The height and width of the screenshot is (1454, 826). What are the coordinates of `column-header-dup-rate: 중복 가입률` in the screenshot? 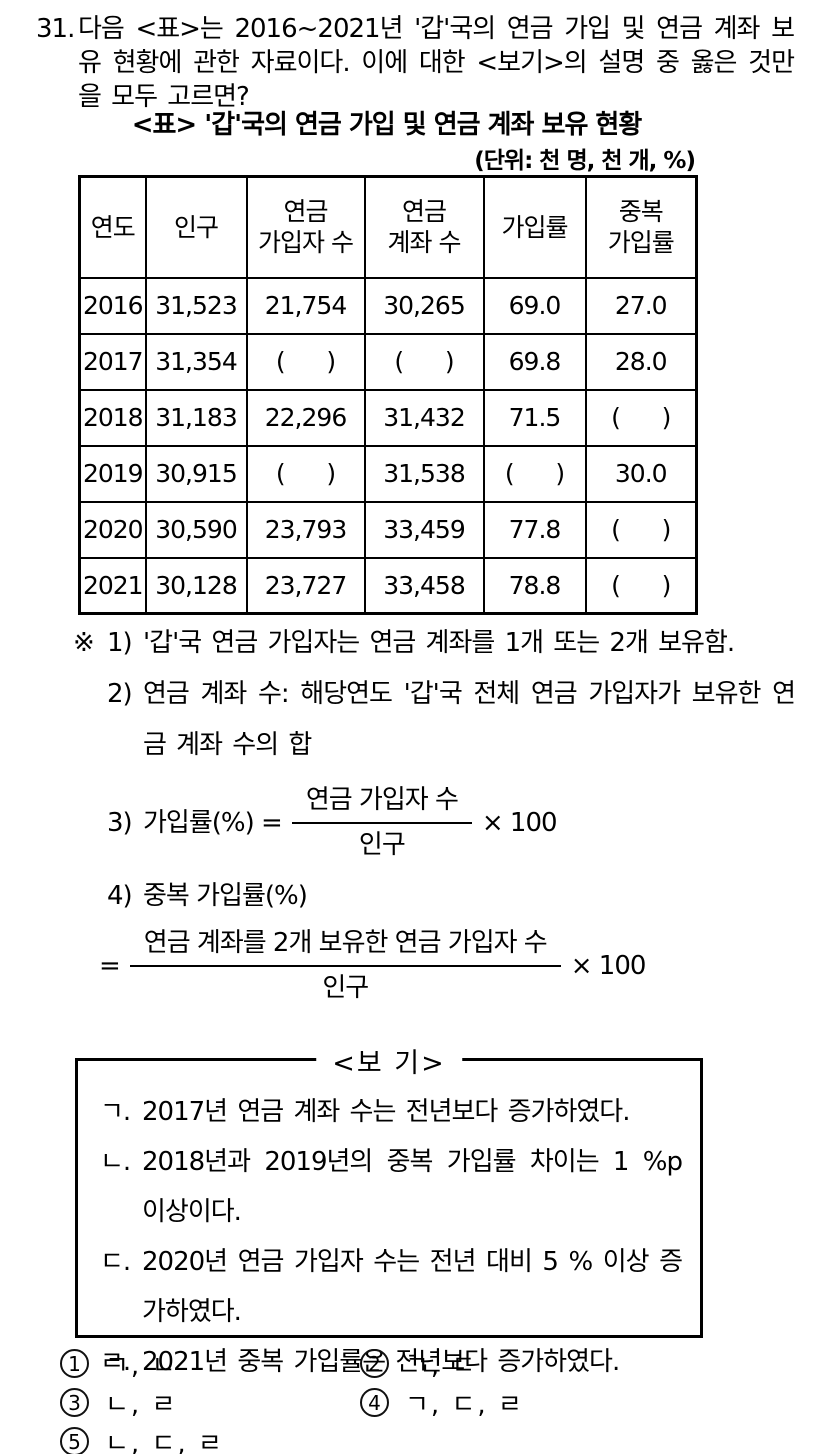 It's located at (641, 227).